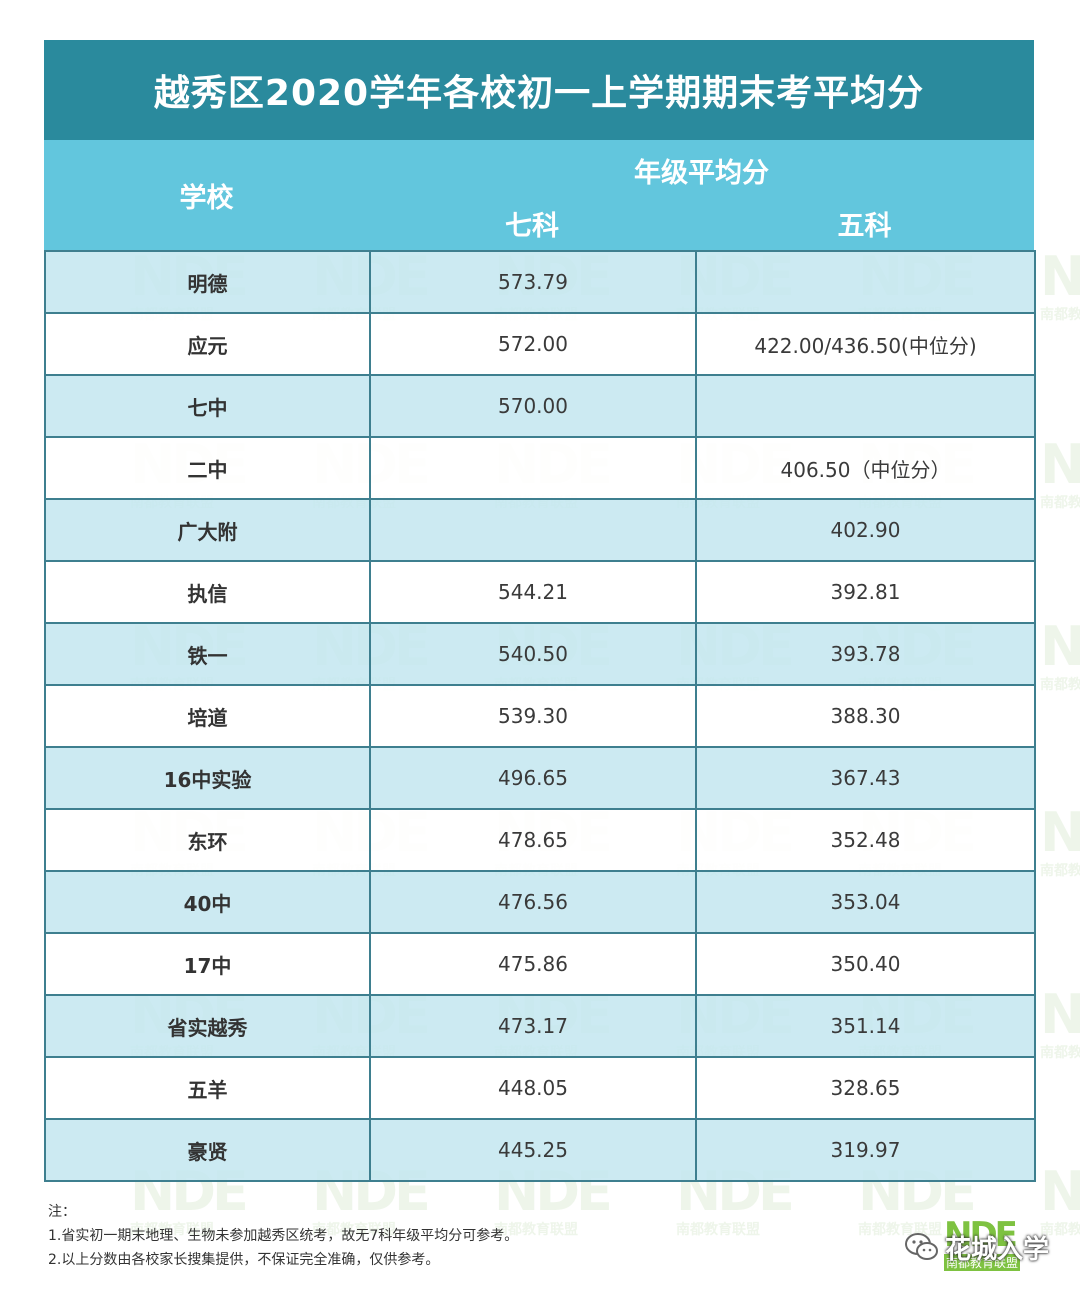  Describe the element at coordinates (207, 1026) in the screenshot. I see `school-cell: 省实越秀` at that location.